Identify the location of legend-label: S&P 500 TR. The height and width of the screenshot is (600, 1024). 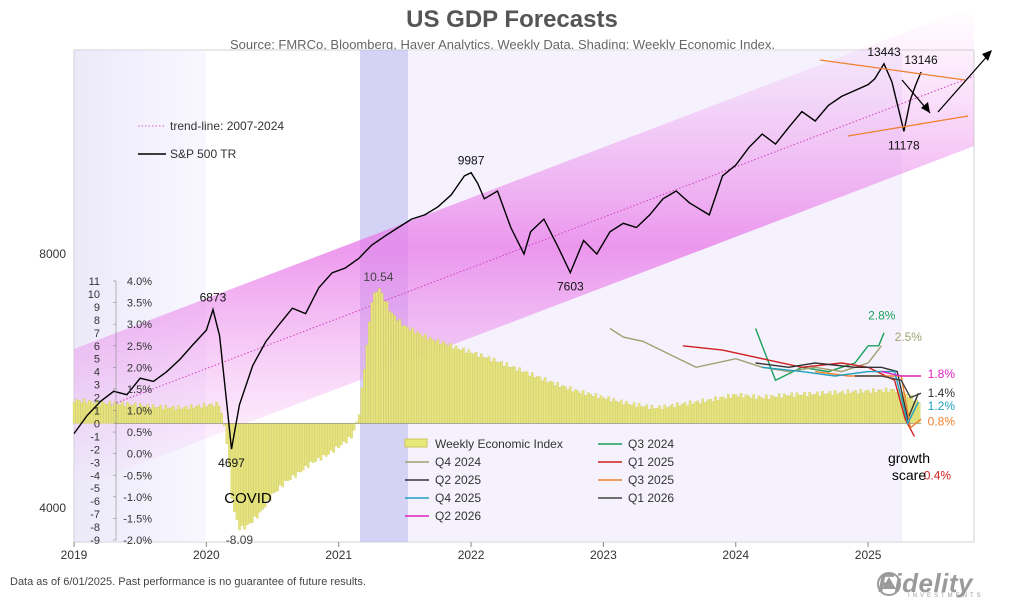
(203, 154).